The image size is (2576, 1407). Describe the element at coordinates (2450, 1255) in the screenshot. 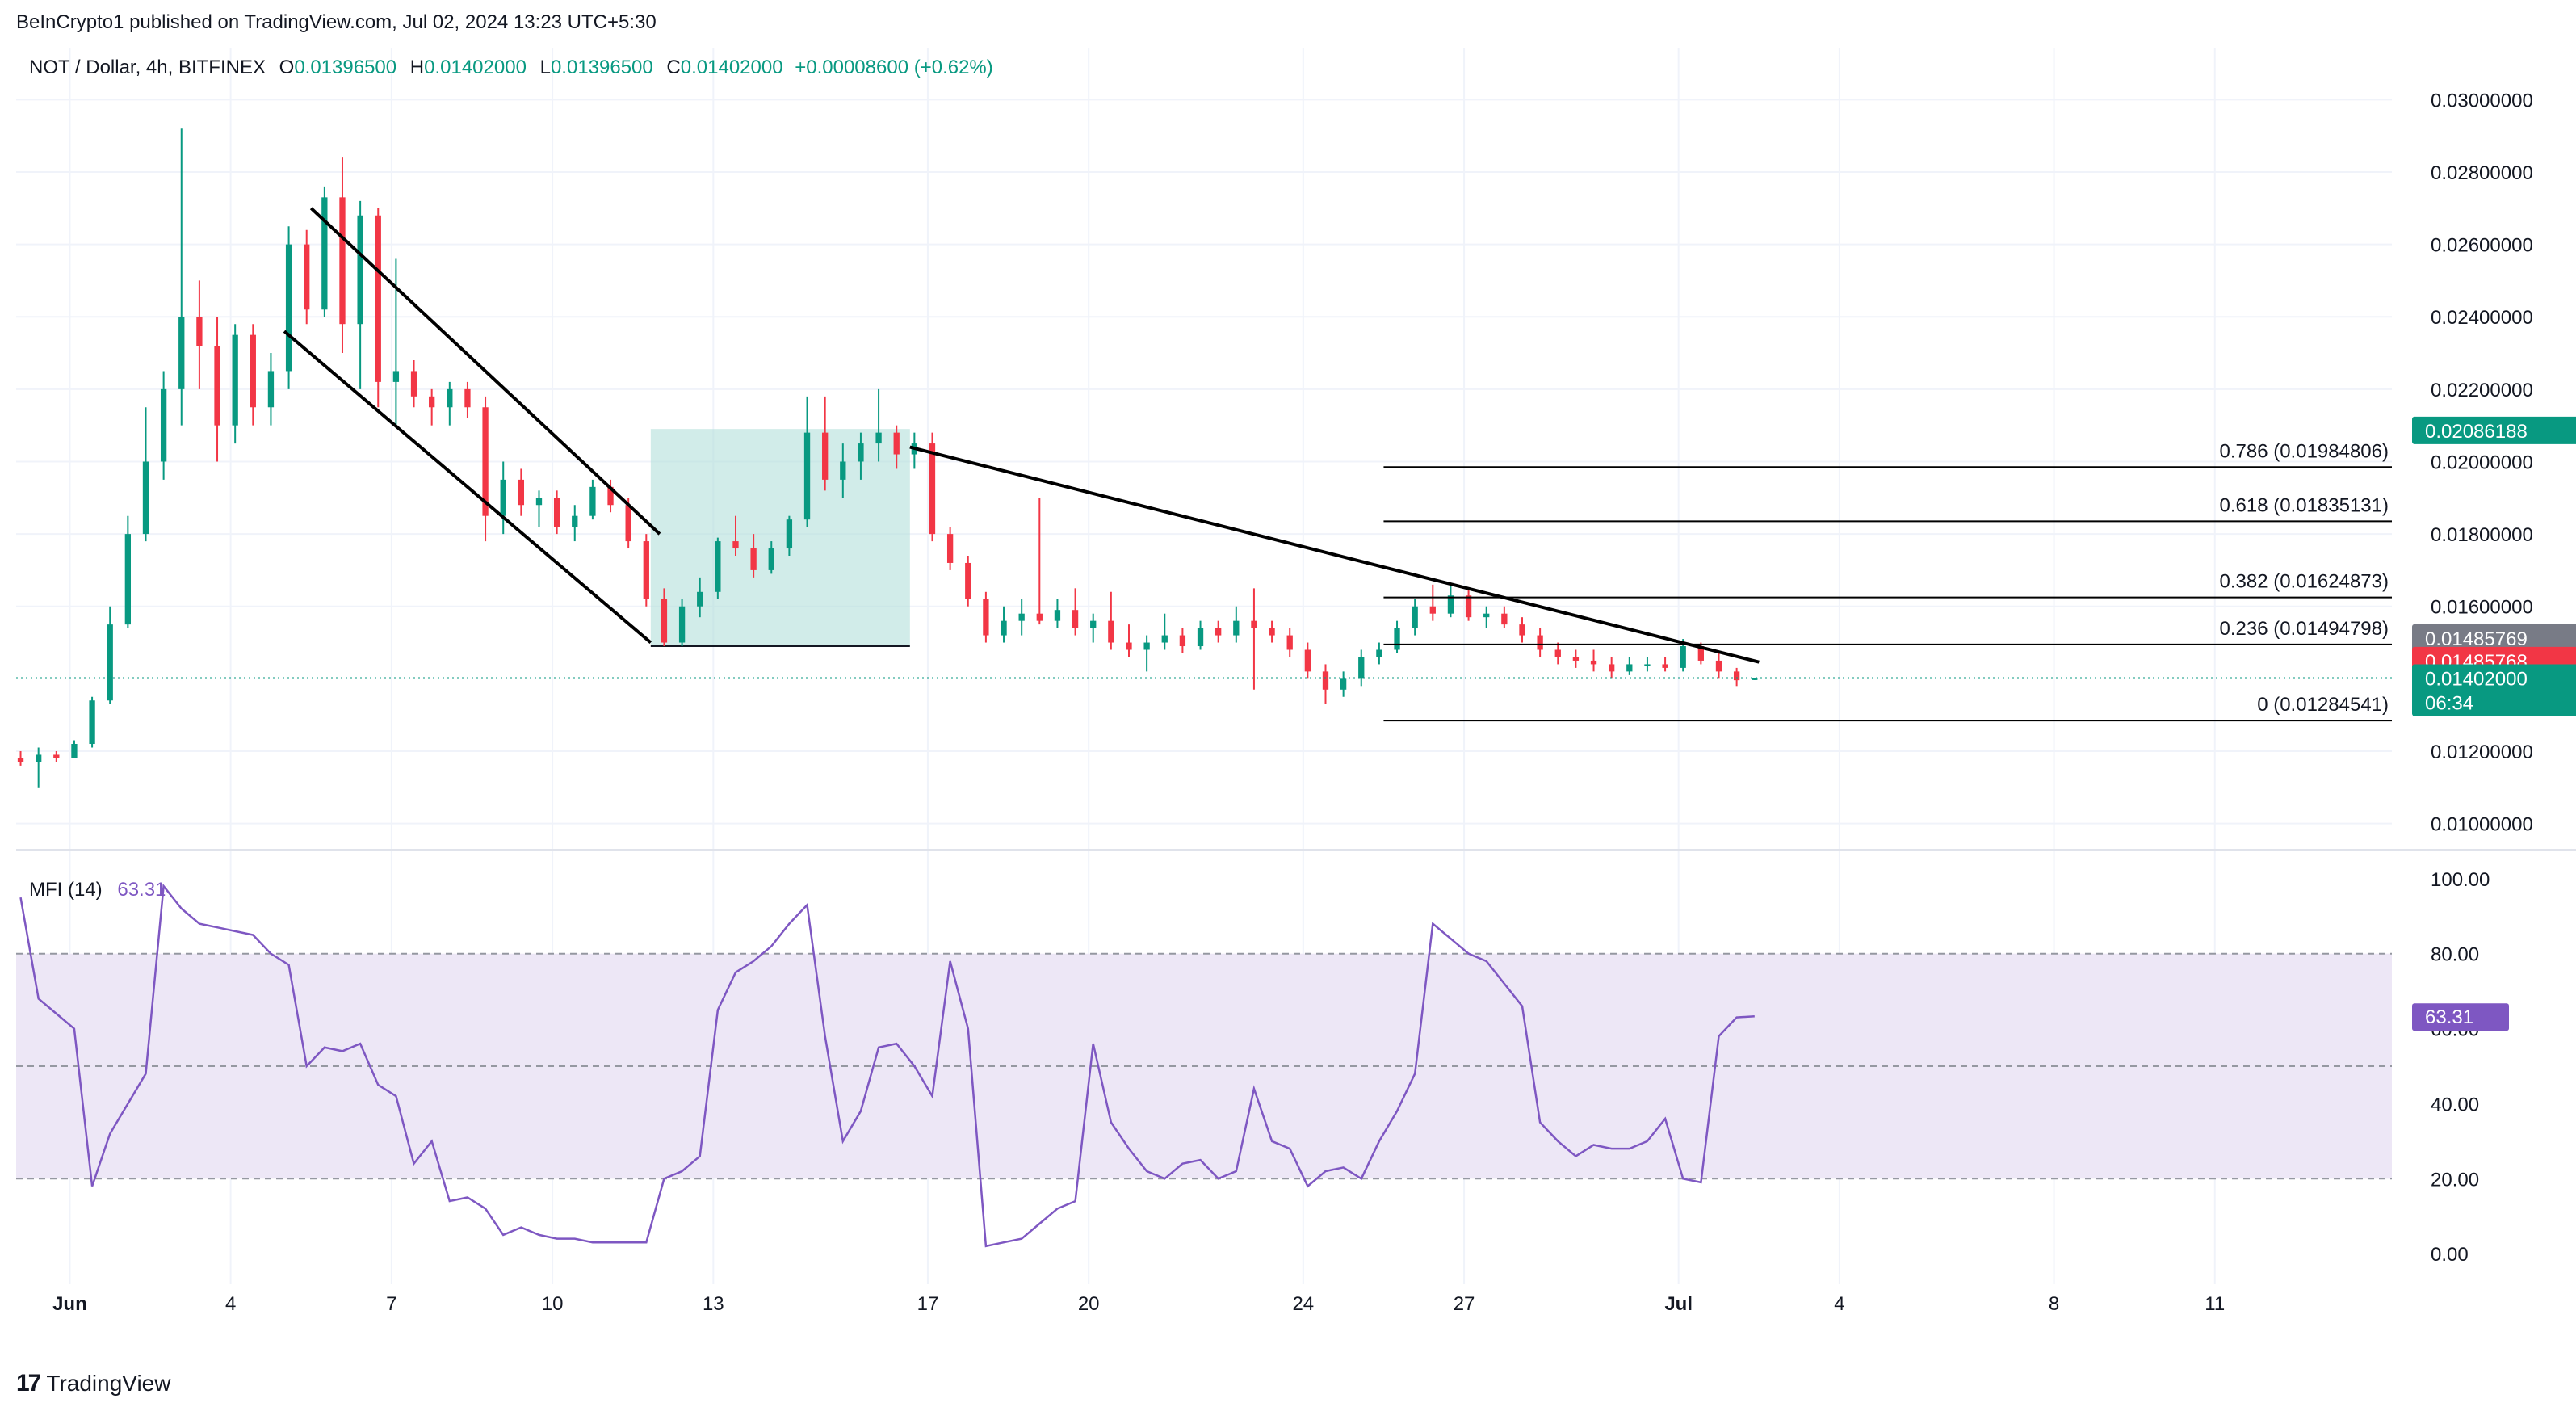

I see `mfi-tick-label: 0.00` at that location.